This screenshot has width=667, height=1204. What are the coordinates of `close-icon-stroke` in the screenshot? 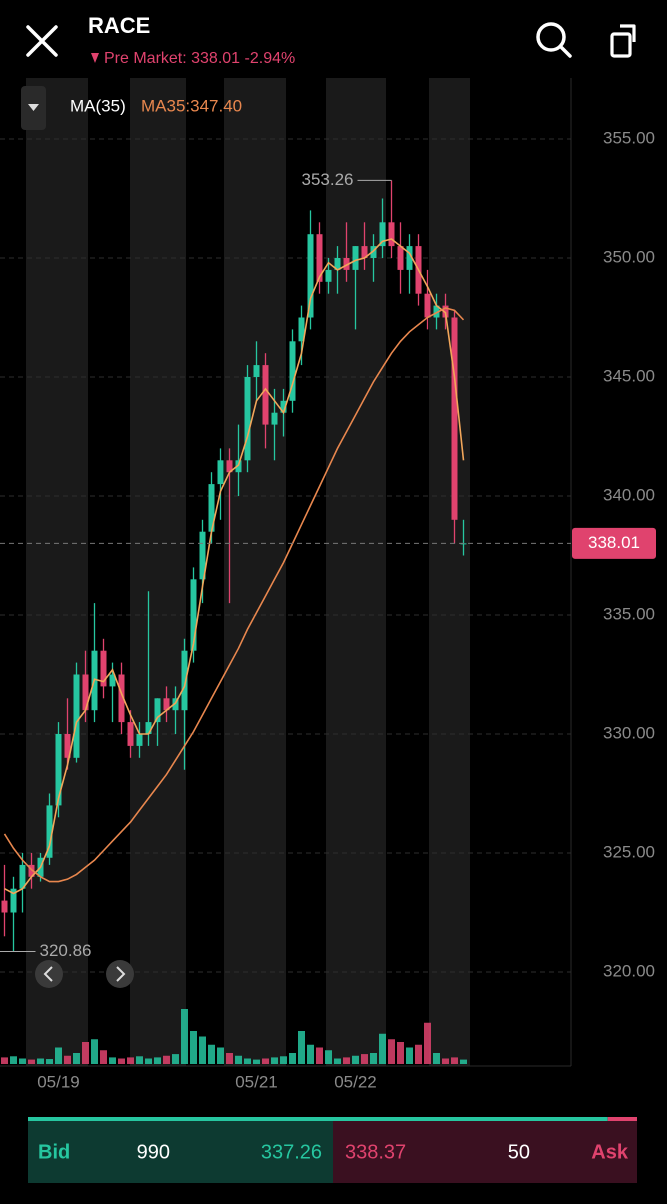 It's located at (42, 41).